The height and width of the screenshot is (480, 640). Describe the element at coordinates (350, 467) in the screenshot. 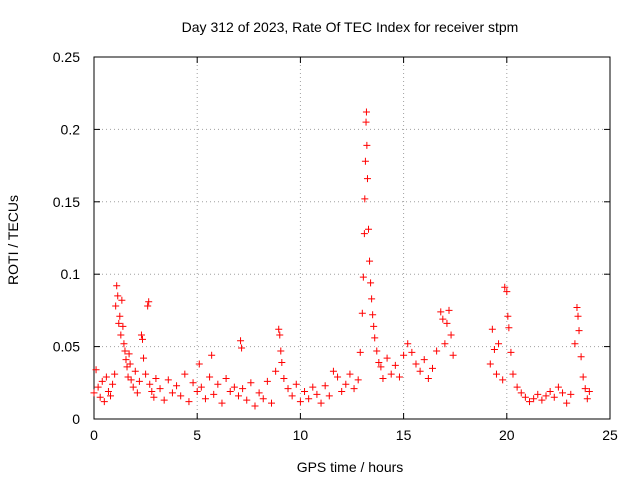

I see `x-axis-label: GPS time / hours` at that location.